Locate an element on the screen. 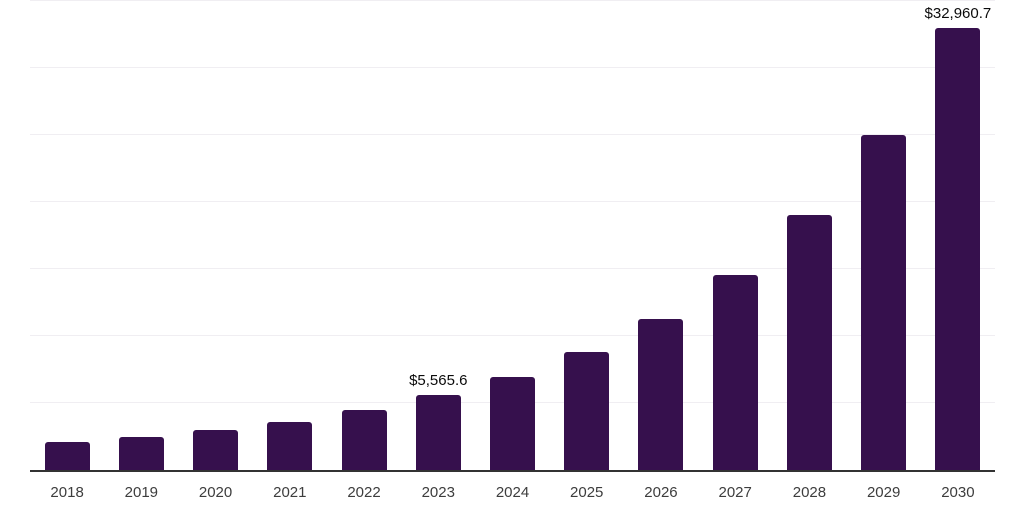 The width and height of the screenshot is (1024, 512). x-tick-label-2022: 2022 is located at coordinates (364, 492).